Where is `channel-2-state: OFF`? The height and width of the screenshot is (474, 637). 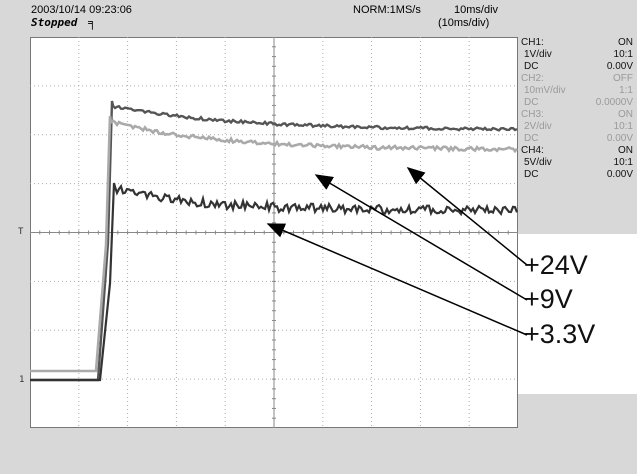 channel-2-state: OFF is located at coordinates (623, 78).